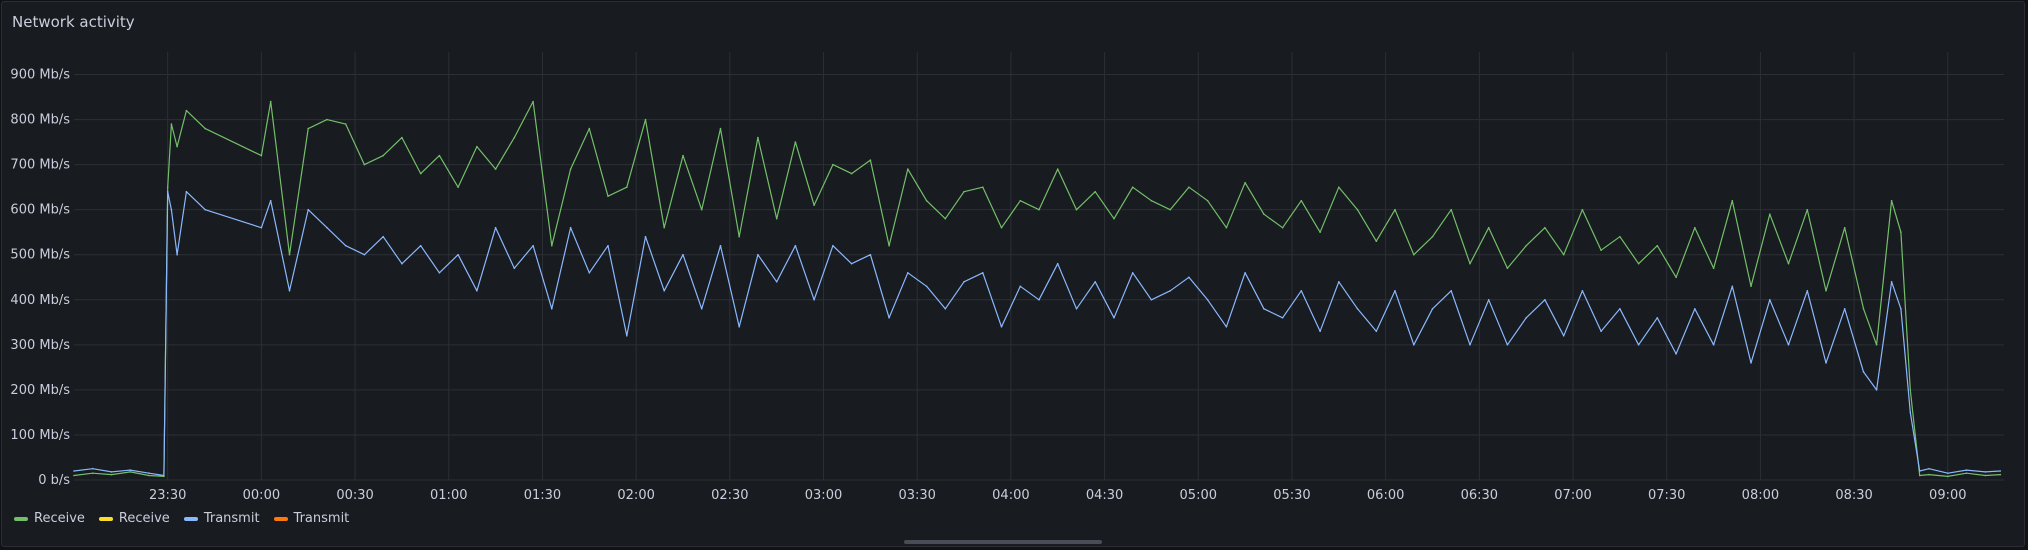 Image resolution: width=2028 pixels, height=550 pixels. I want to click on horizontal-scrollbar, so click(1003, 542).